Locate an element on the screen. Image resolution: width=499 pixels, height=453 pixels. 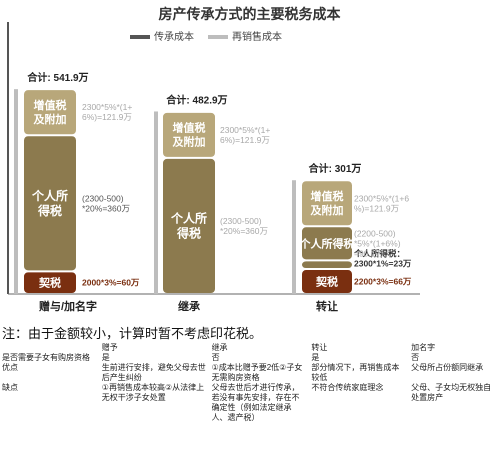
segment-annotation: 2300*5%*(1+6 is located at coordinates (381, 198).